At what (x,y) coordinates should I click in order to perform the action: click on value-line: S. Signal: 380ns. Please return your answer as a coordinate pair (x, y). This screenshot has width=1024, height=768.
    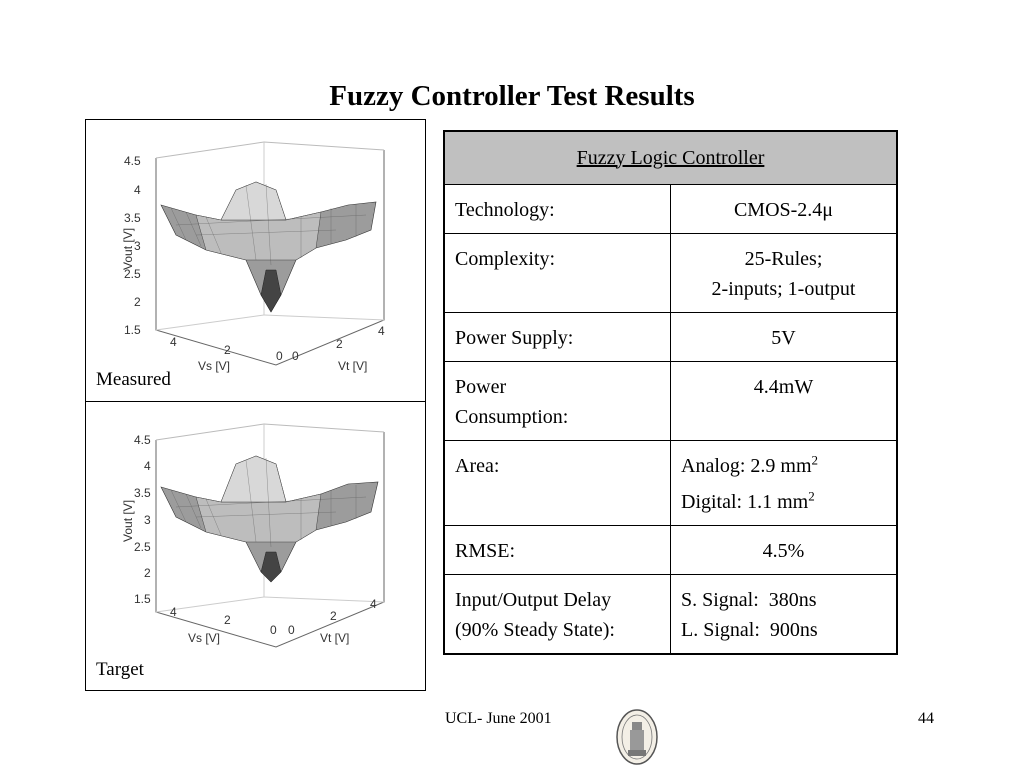
    Looking at the image, I should click on (749, 600).